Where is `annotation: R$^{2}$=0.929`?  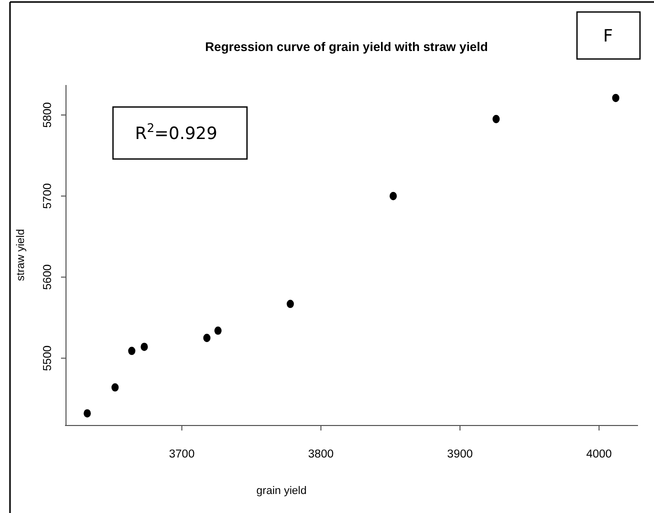
annotation: R$^{2}$=0.929 is located at coordinates (176, 132).